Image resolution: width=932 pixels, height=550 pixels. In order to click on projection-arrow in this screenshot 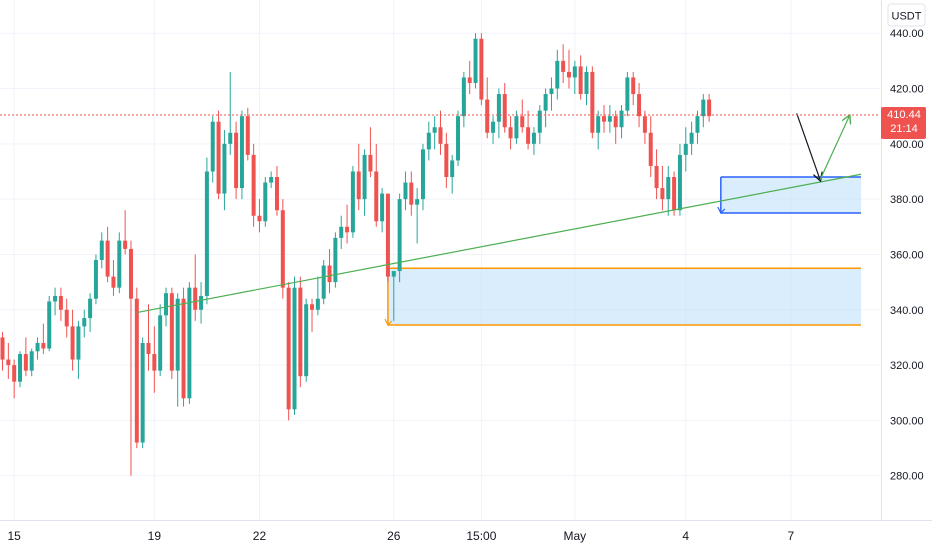, I will do `click(834, 148)`.